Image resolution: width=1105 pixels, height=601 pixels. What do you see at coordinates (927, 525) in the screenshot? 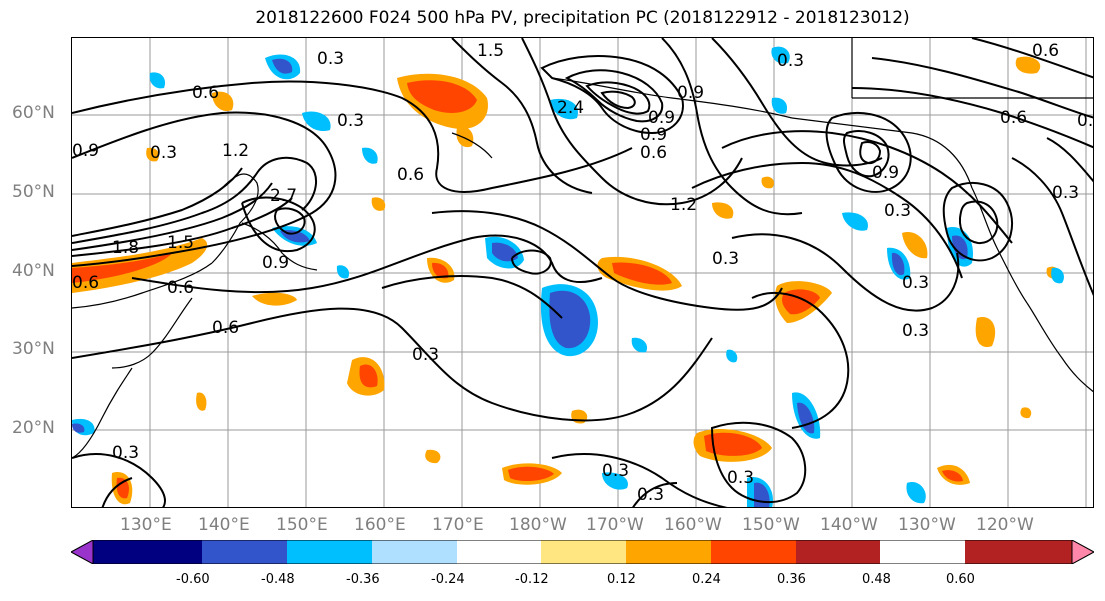
I see `lon-label-130w: 130°W` at bounding box center [927, 525].